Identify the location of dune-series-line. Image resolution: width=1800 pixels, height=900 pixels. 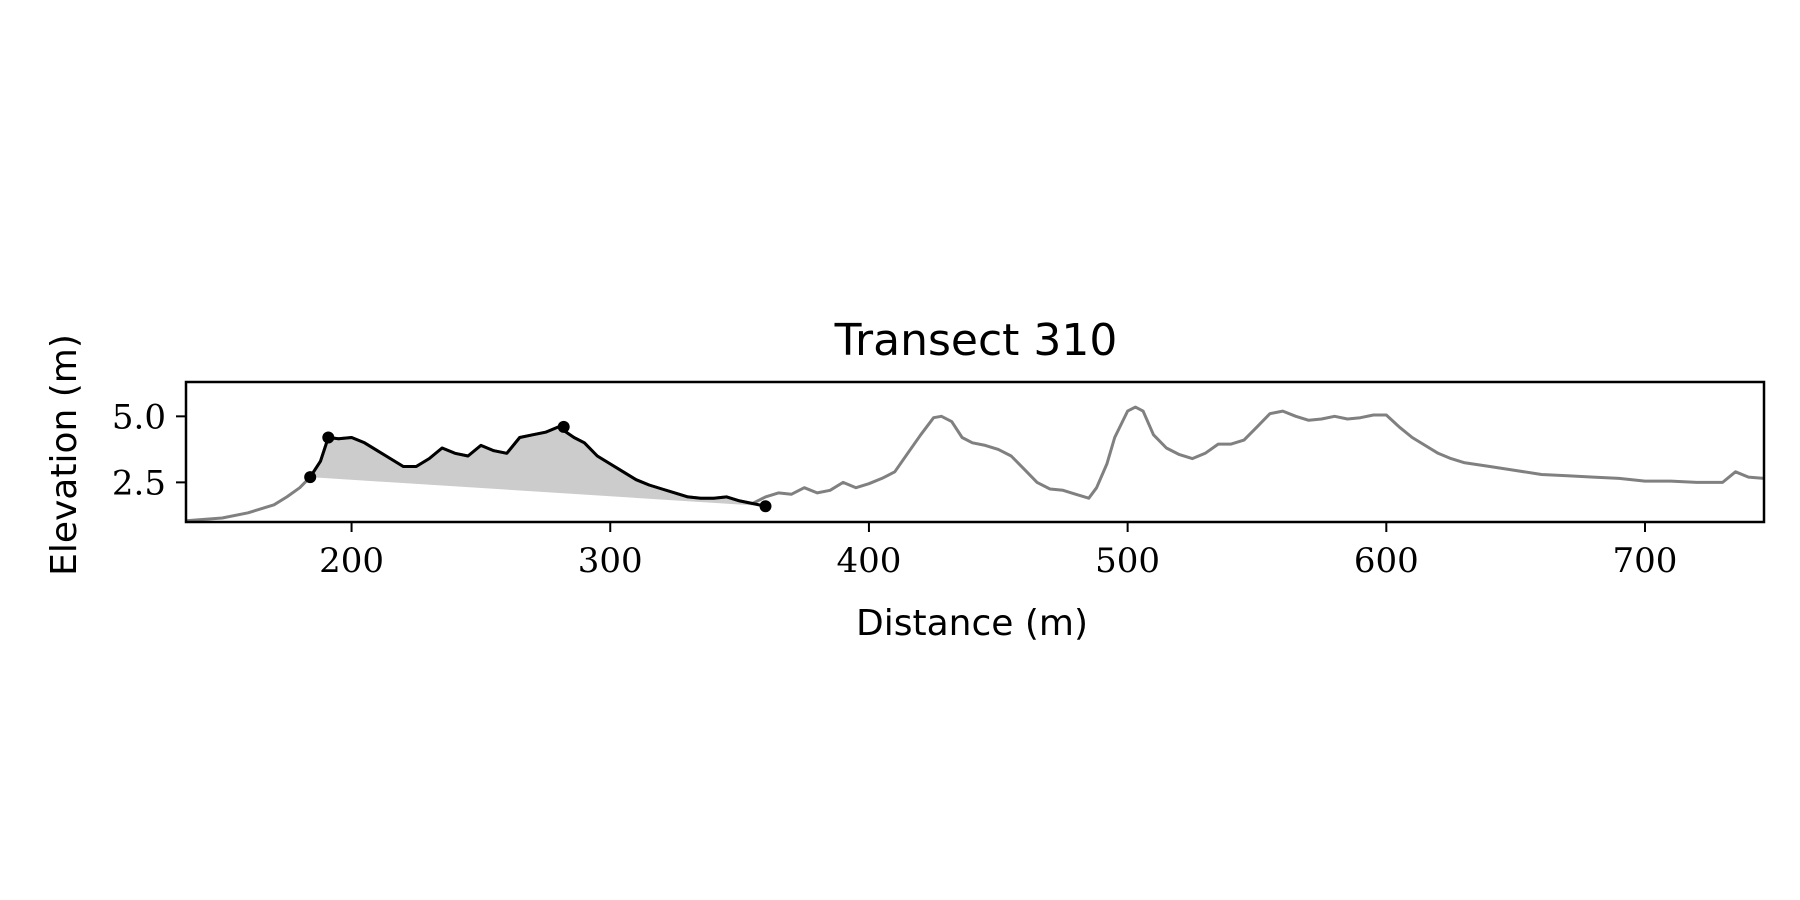
(537, 466).